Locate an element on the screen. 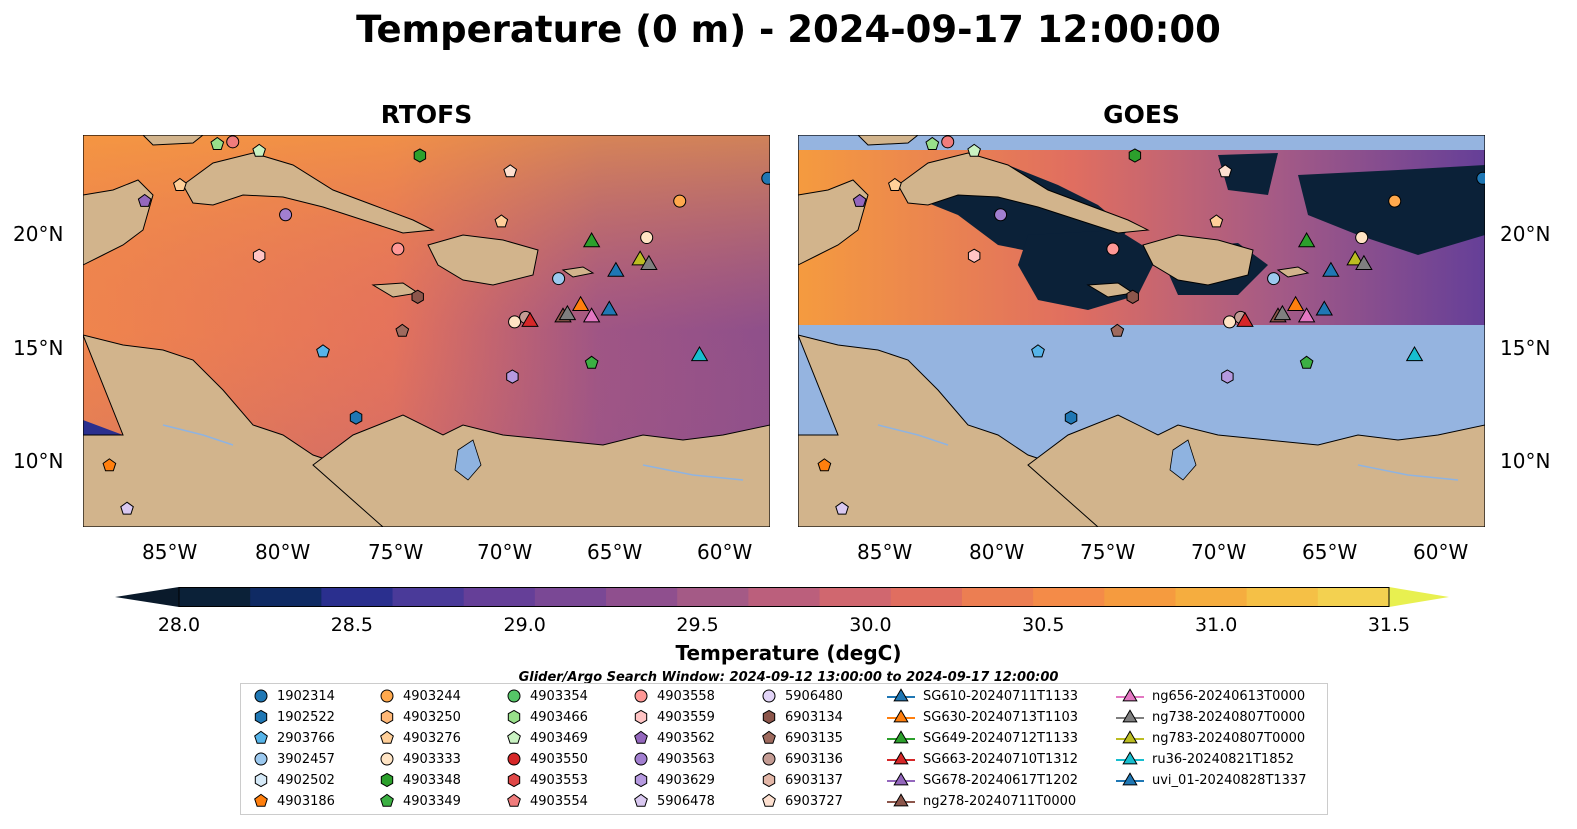  legend-label: SG630-20240713T1103 is located at coordinates (1001, 717).